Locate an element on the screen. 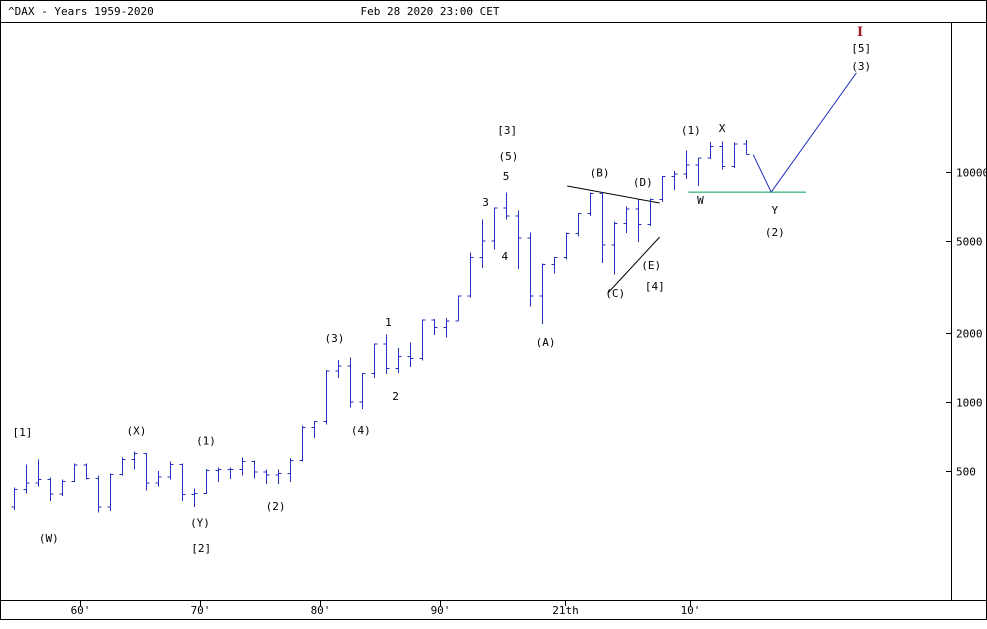 The height and width of the screenshot is (629, 987). wave-label: (Y) is located at coordinates (200, 522).